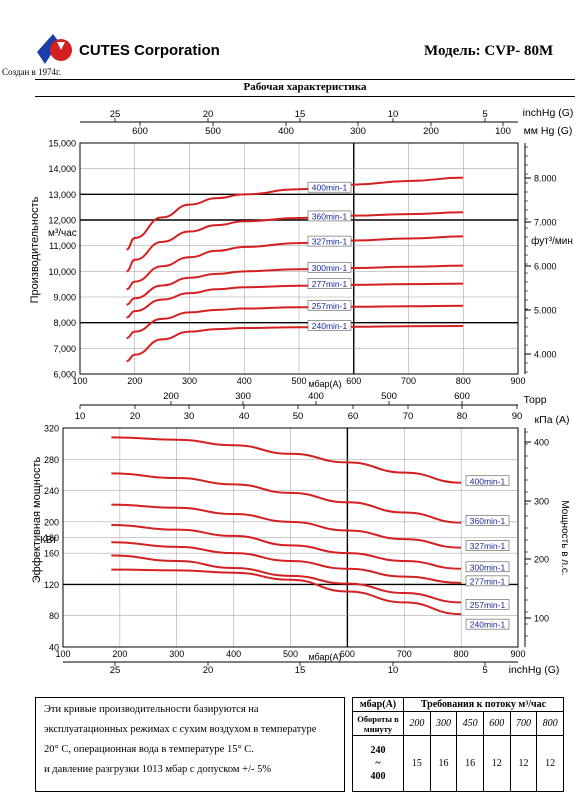  I want to click on y-tick-label: 240, so click(51, 491).